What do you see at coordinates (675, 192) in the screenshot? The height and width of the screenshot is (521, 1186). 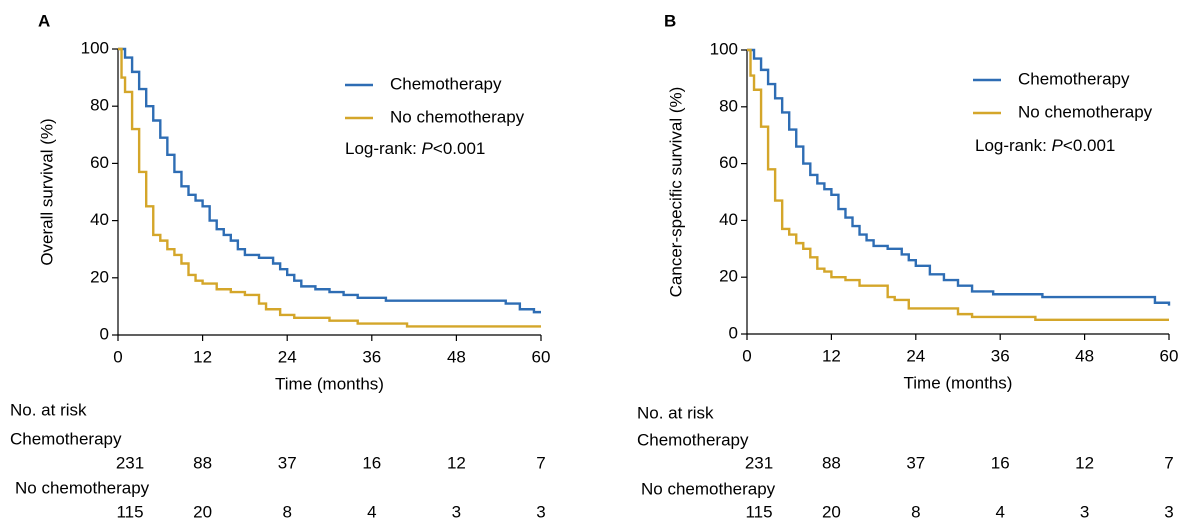 I see `y-axis-title: Cancer-specific survival (%)` at bounding box center [675, 192].